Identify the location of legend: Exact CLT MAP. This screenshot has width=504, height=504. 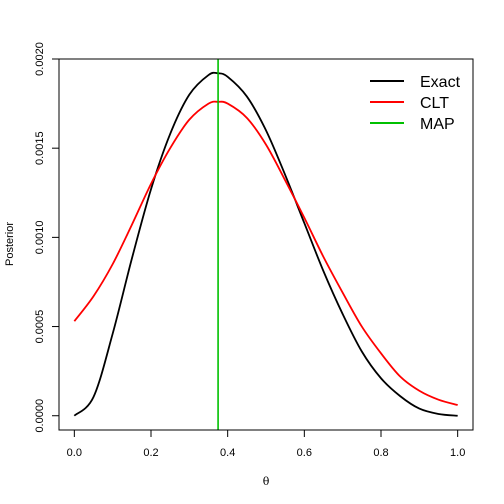
(415, 103).